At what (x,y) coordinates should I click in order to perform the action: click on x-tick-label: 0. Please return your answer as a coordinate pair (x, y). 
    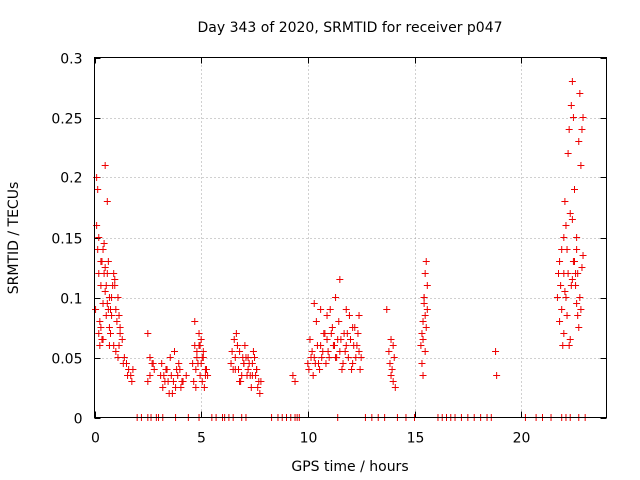
    Looking at the image, I should click on (95, 439).